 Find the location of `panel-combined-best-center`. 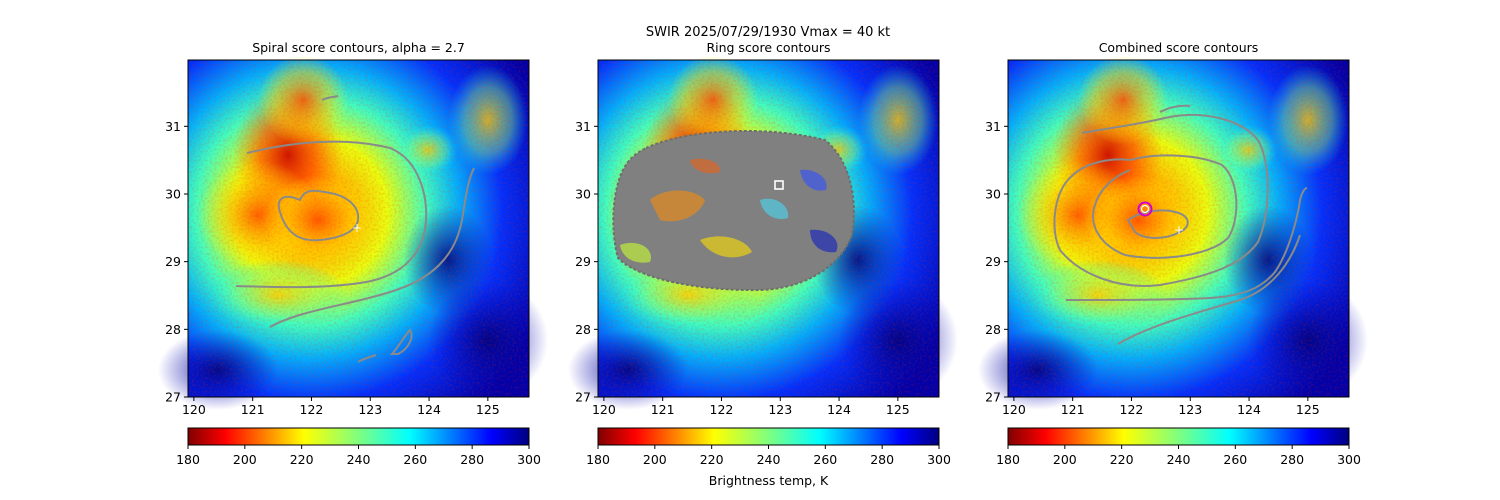

panel-combined-best-center is located at coordinates (1145, 209).